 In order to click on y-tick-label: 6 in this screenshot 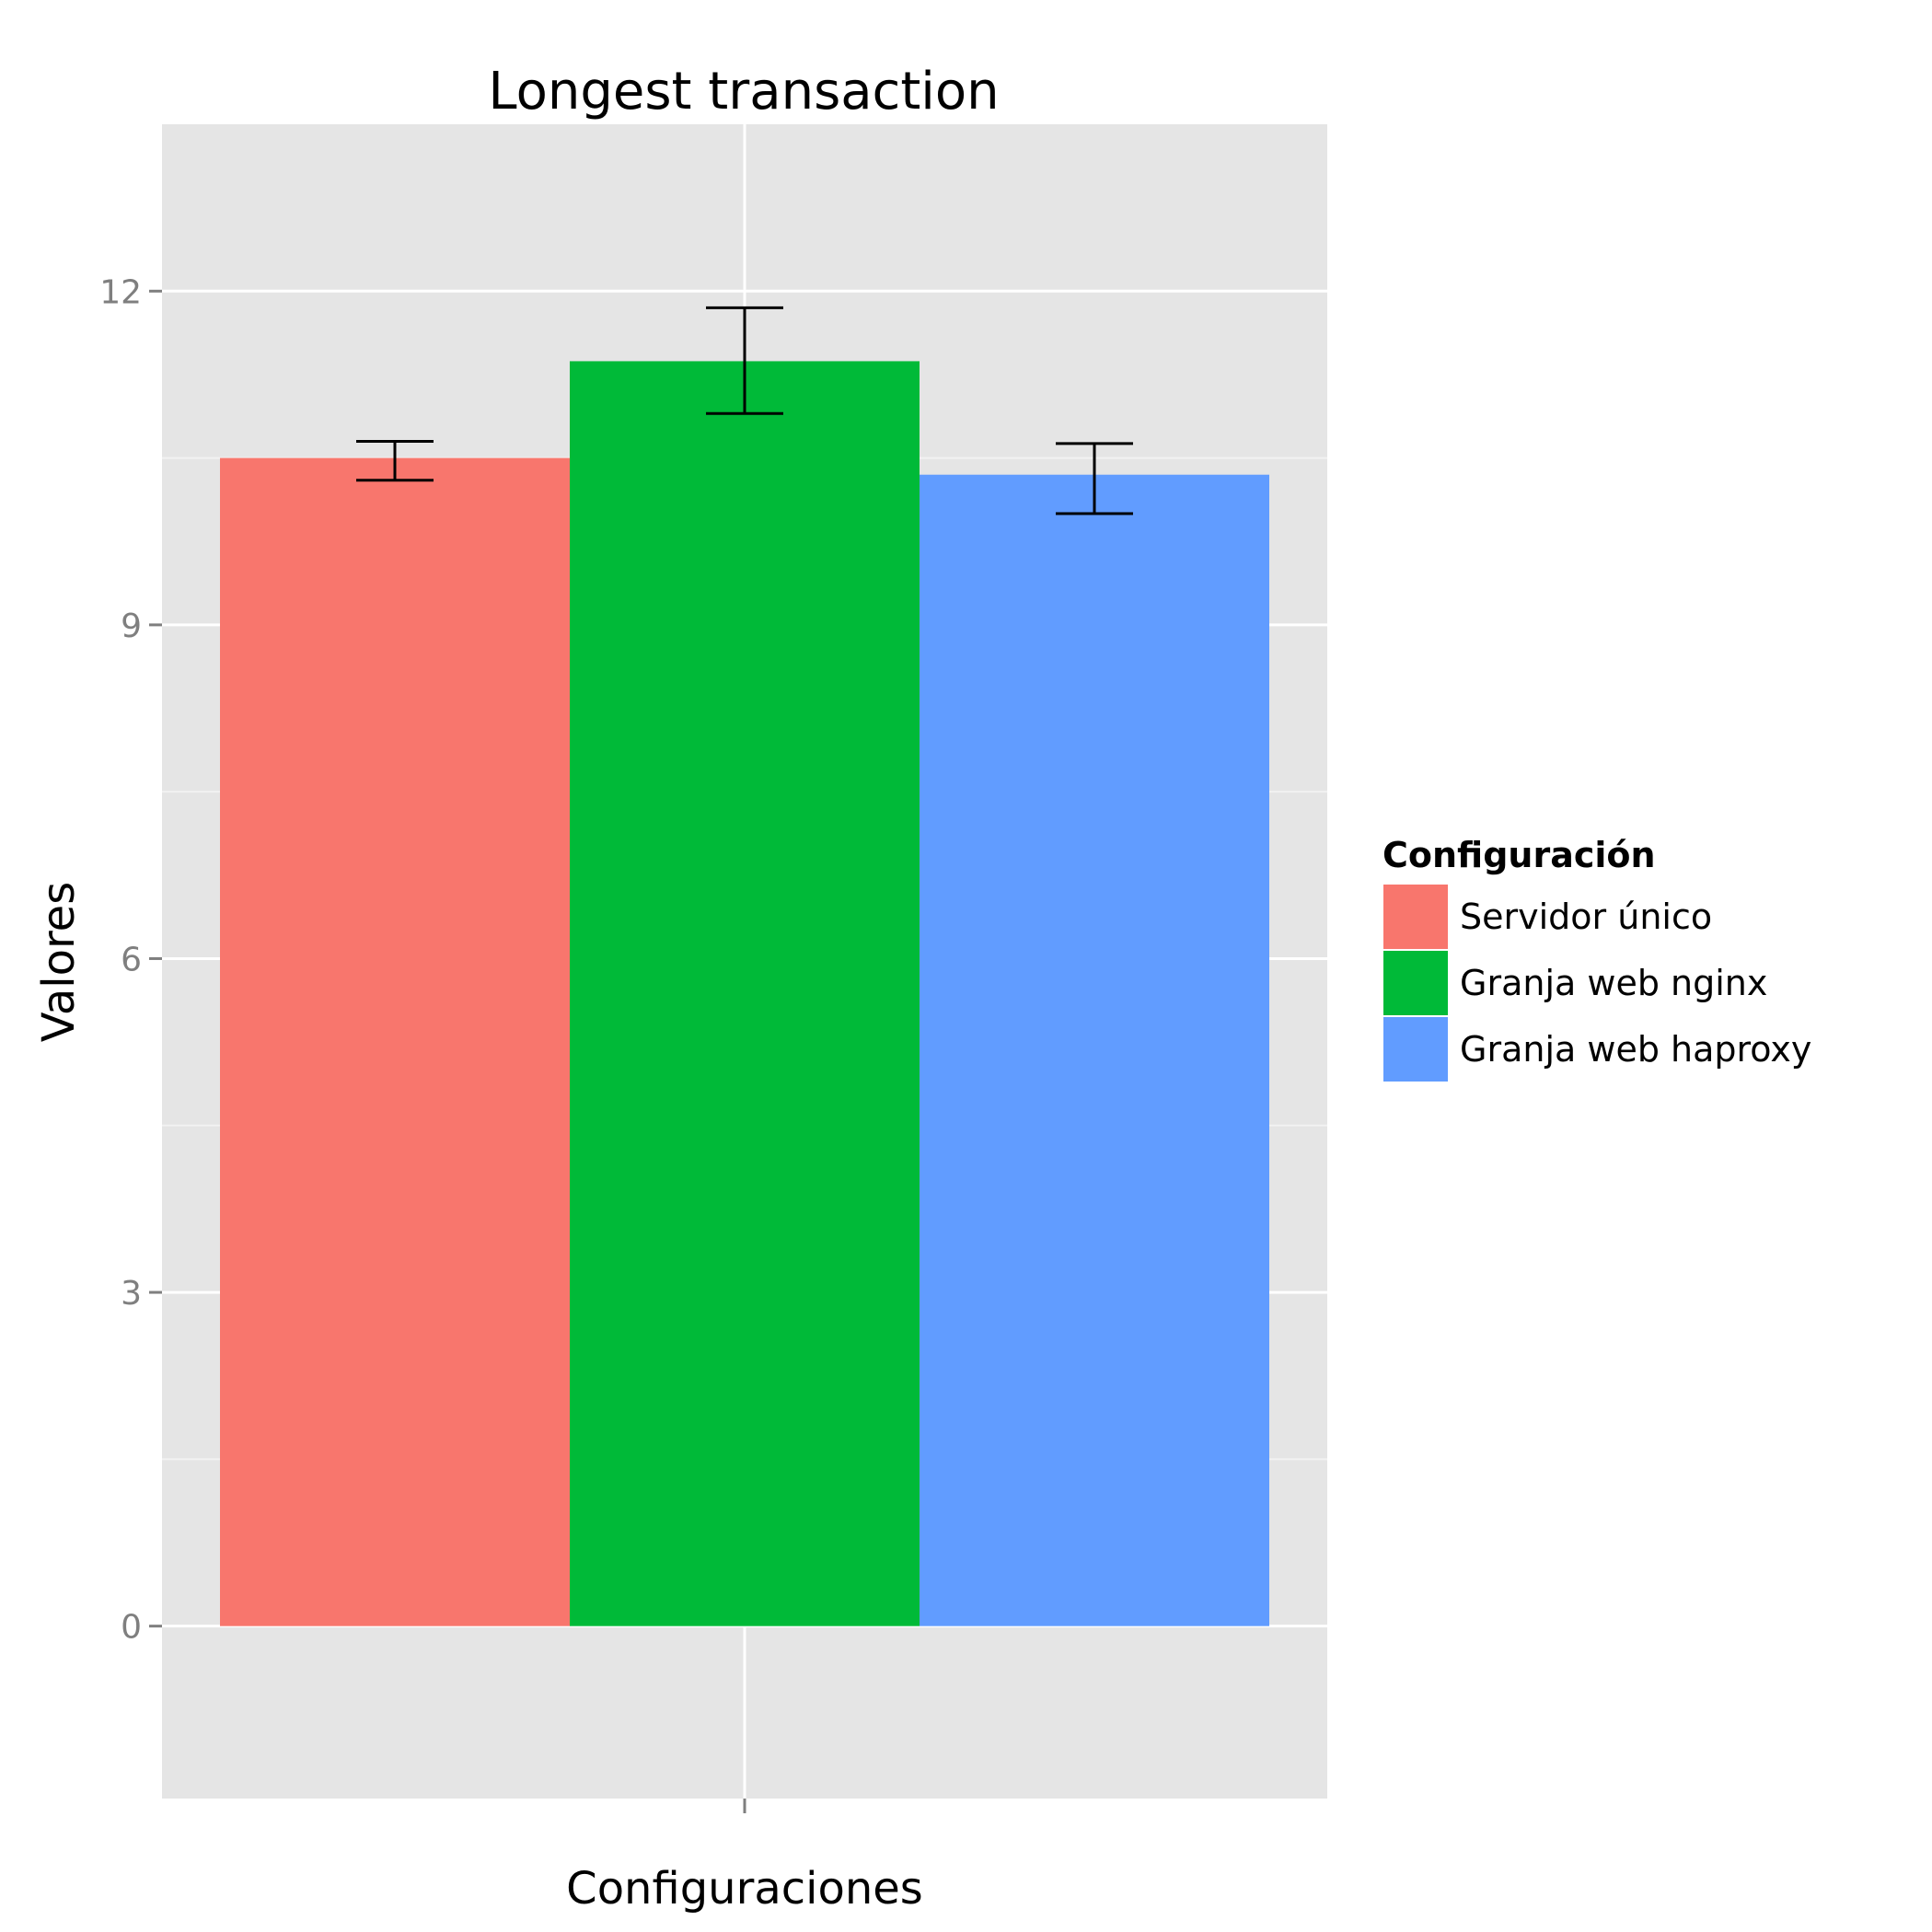, I will do `click(132, 959)`.